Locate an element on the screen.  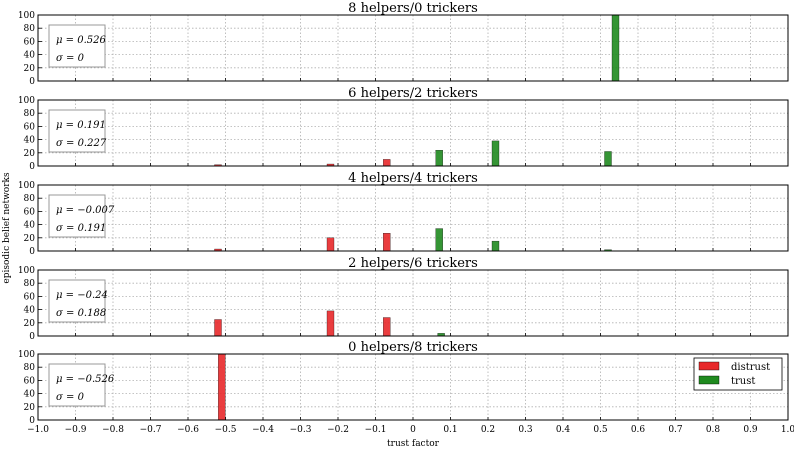
y-axis-label: episodic belief networks is located at coordinates (7, 228).